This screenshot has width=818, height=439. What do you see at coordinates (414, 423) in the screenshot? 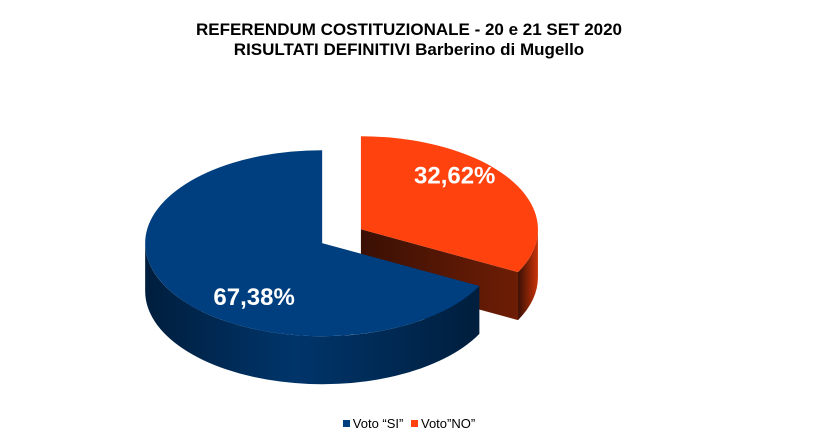
I see `legend-swatch-no` at bounding box center [414, 423].